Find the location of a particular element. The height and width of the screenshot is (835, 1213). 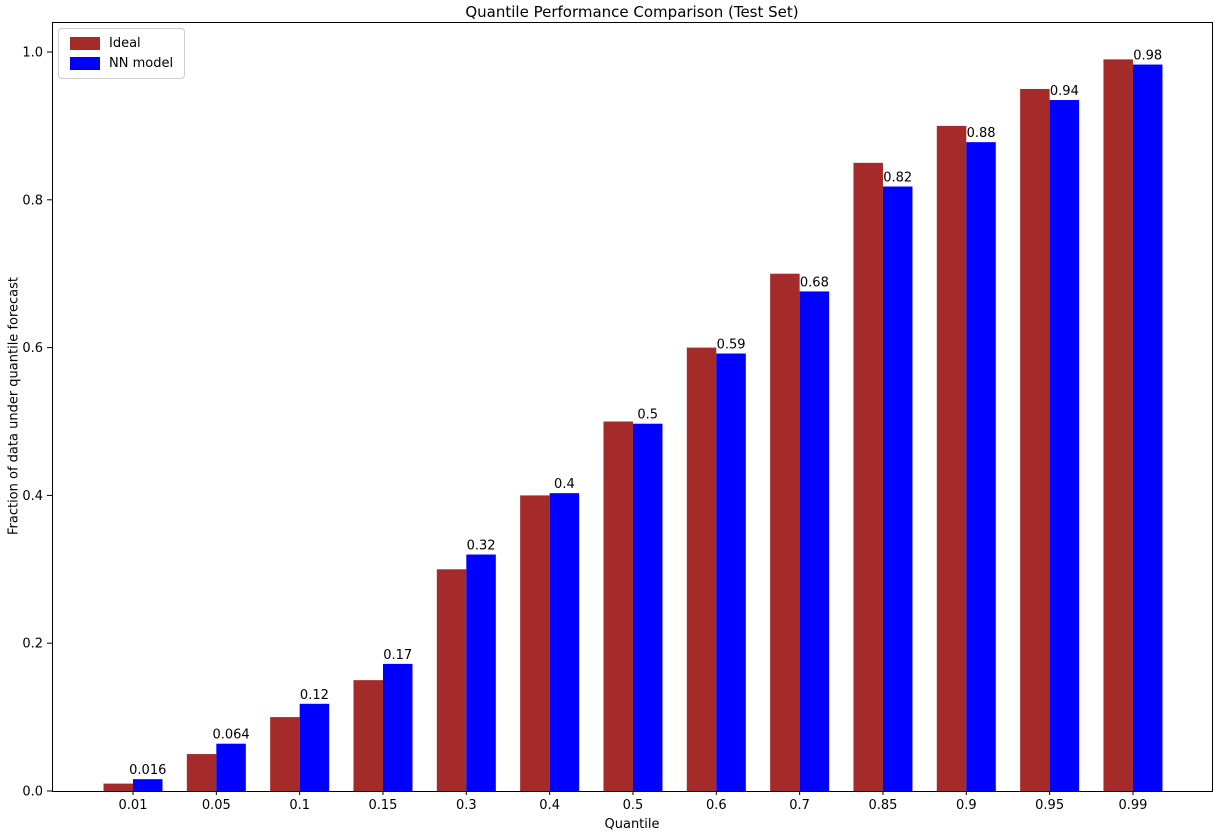

bar-value-label-0.3: 0.32 is located at coordinates (481, 546).